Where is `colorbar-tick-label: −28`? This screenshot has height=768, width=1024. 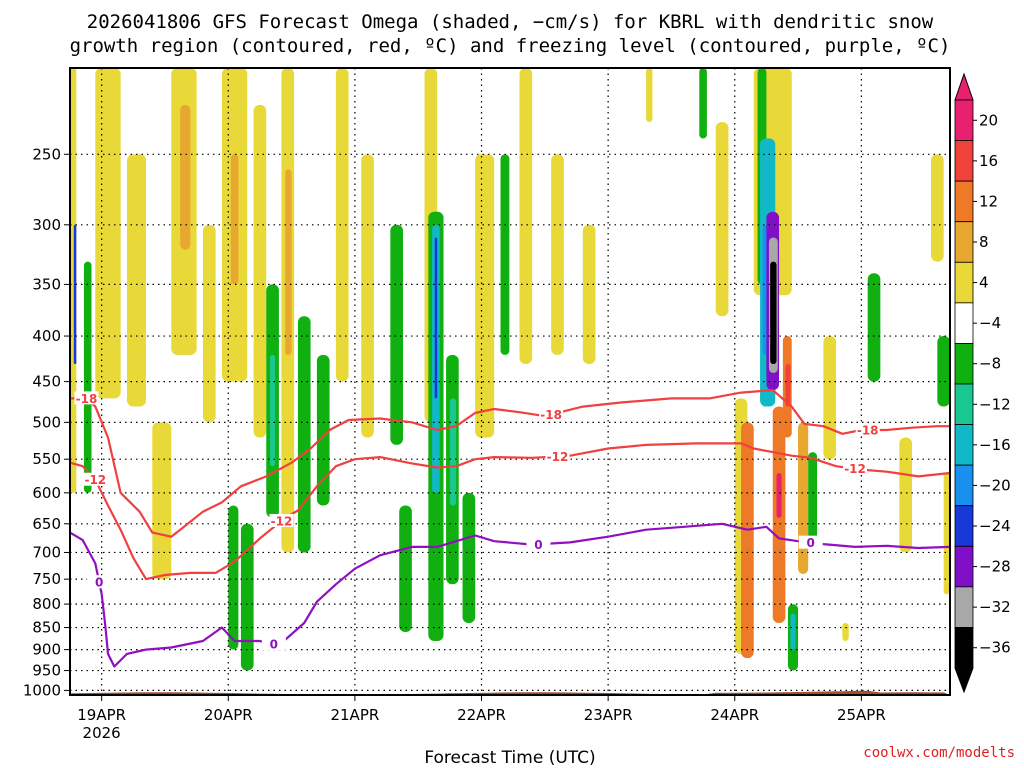
colorbar-tick-label: −28 is located at coordinates (995, 567).